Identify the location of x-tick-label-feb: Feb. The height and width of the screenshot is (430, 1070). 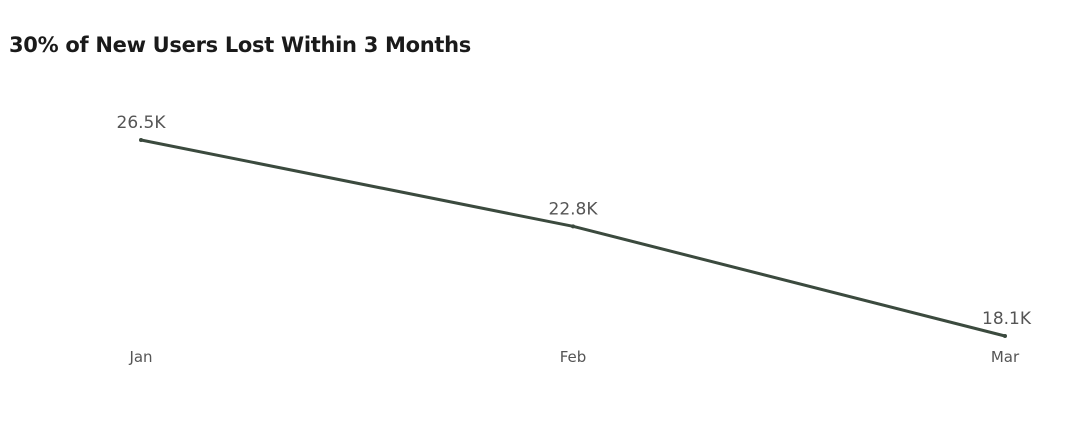
(573, 357).